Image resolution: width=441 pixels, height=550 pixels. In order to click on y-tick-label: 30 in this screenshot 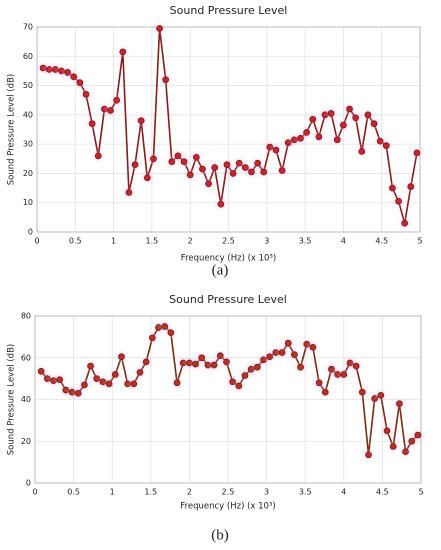, I will do `click(28, 144)`.